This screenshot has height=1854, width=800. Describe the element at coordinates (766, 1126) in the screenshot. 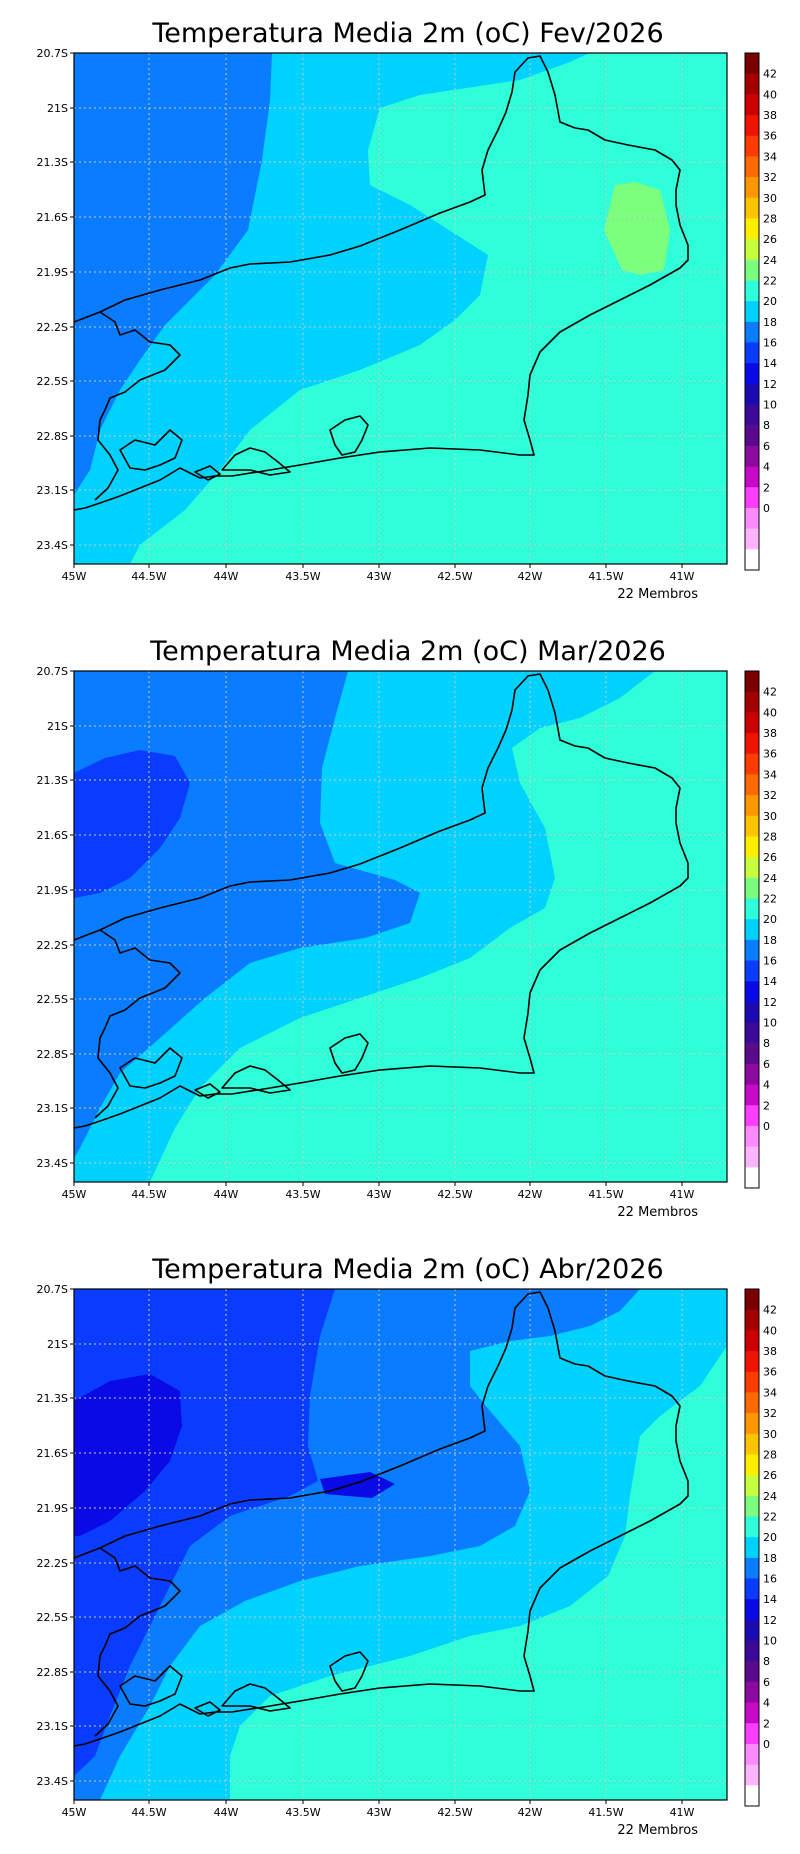

I see `colorbar-label: 0` at that location.